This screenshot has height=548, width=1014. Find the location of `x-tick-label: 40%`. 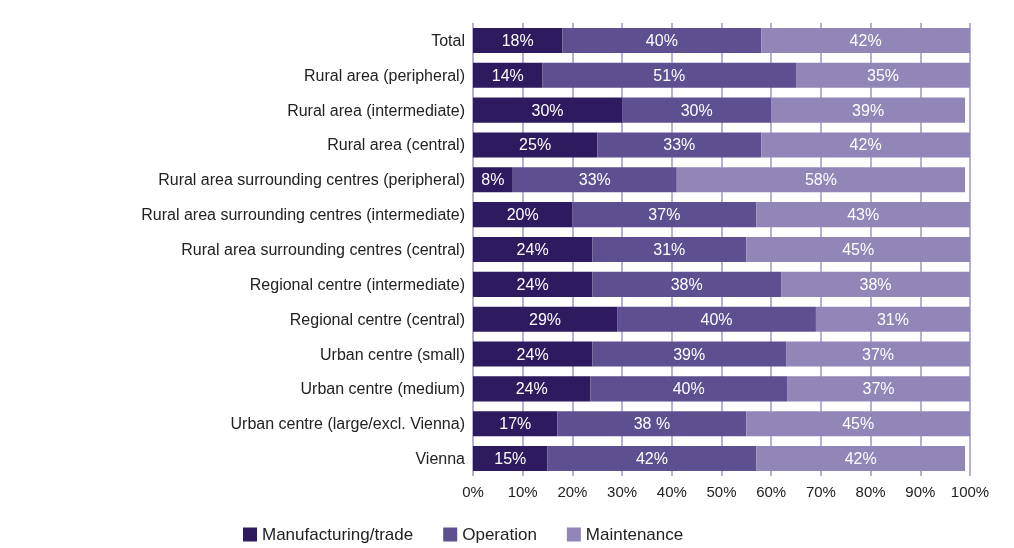

x-tick-label: 40% is located at coordinates (671, 491).